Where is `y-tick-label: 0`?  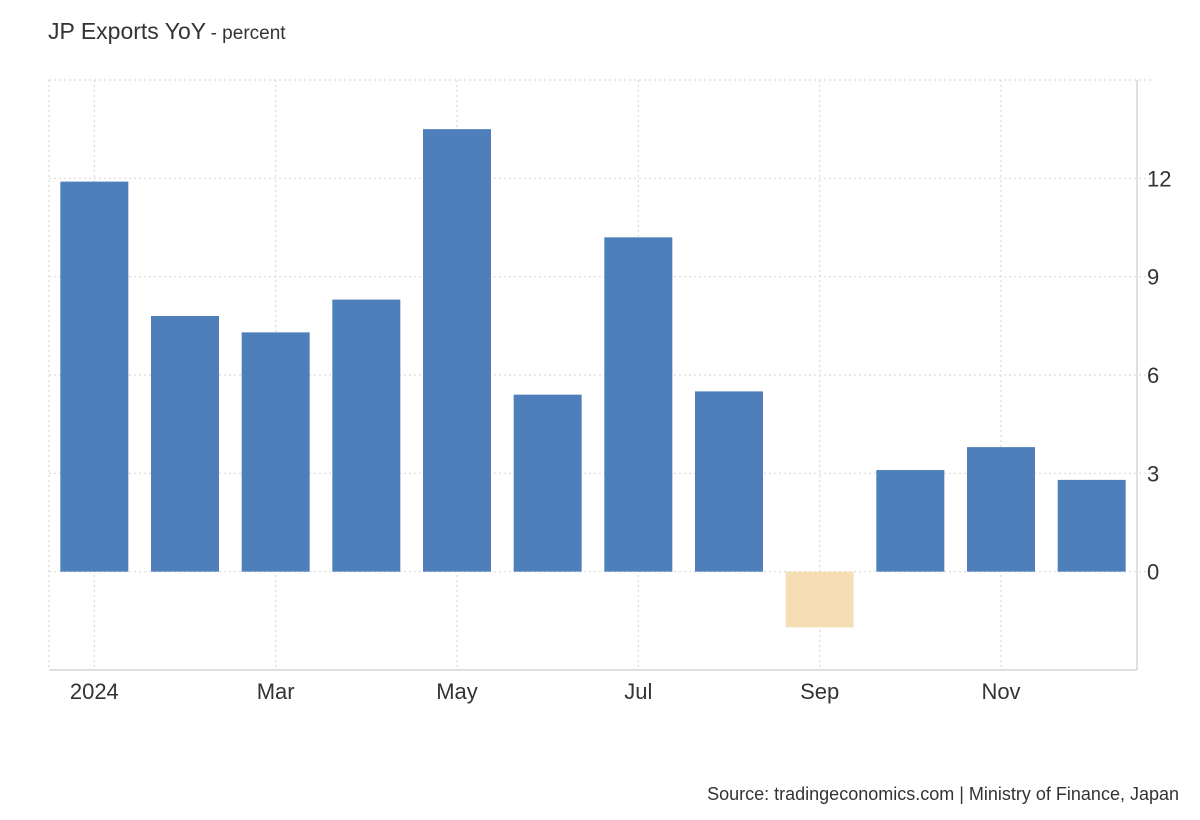
y-tick-label: 0 is located at coordinates (1153, 572).